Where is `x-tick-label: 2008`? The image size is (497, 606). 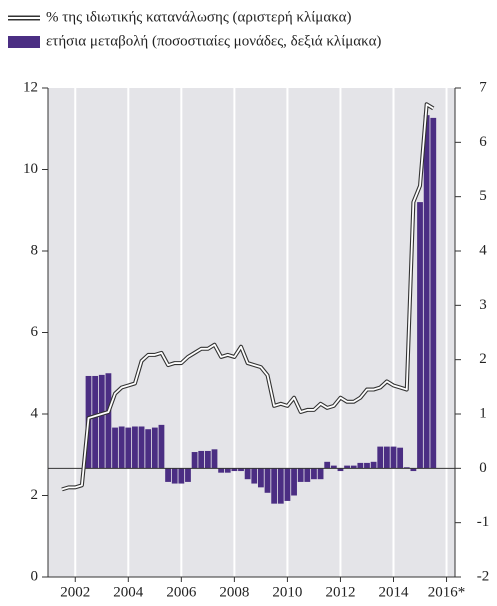 x-tick-label: 2008 is located at coordinates (234, 592).